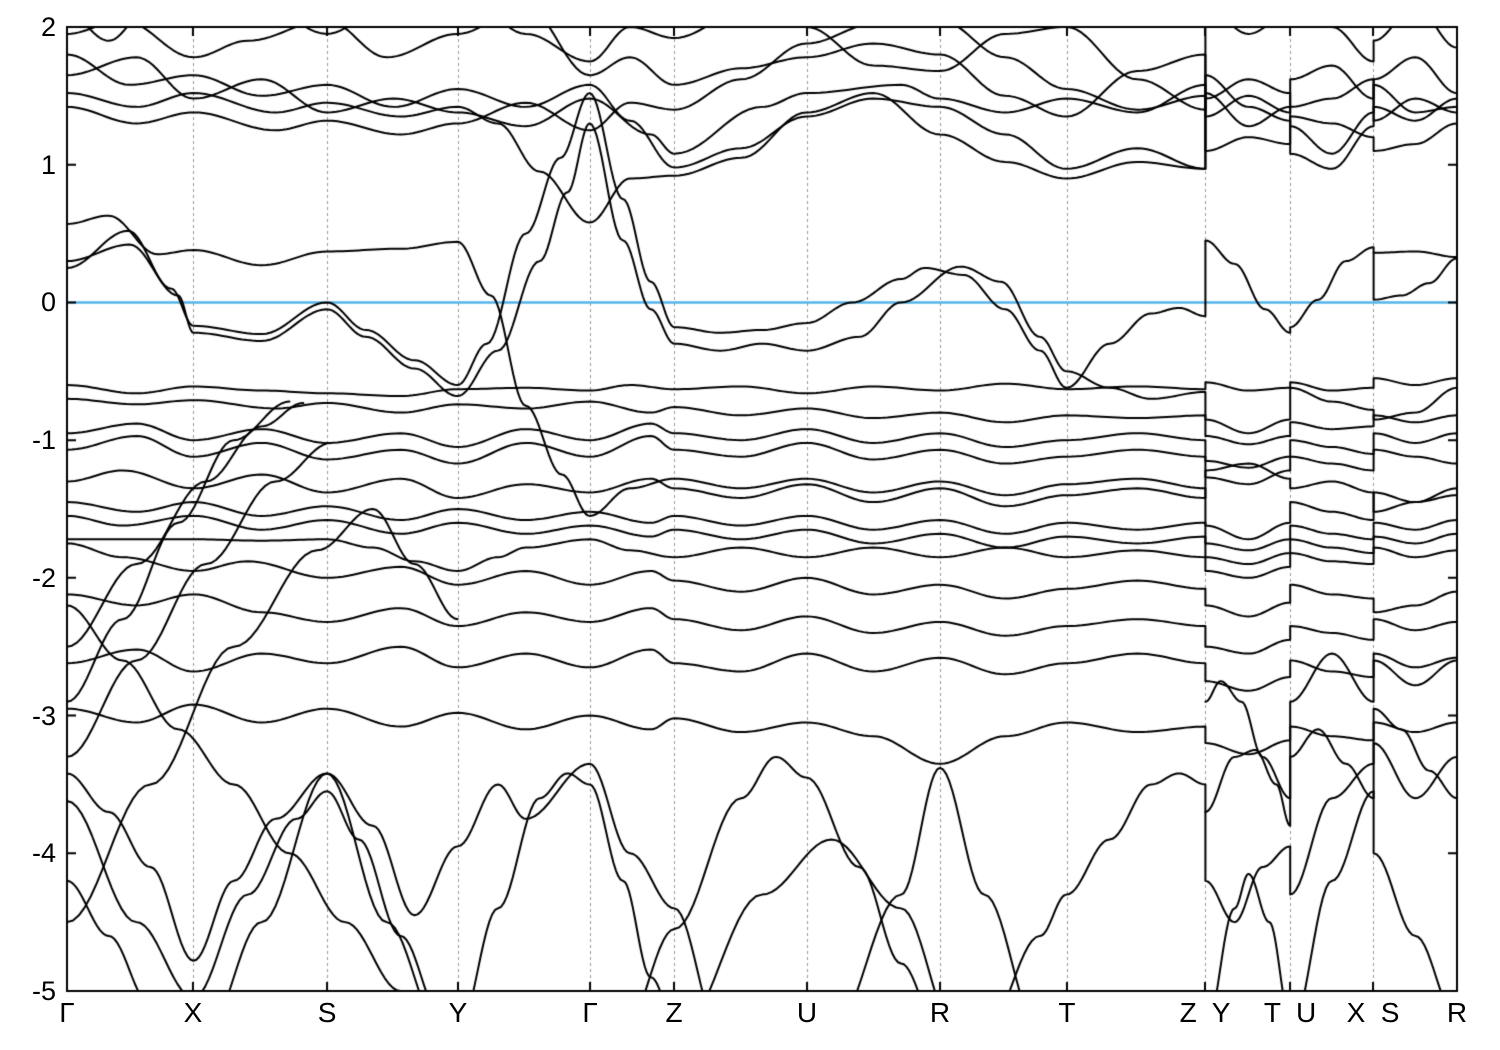 This screenshot has width=1500, height=1050. I want to click on x-tick-label: Z Y, so click(1205, 1012).